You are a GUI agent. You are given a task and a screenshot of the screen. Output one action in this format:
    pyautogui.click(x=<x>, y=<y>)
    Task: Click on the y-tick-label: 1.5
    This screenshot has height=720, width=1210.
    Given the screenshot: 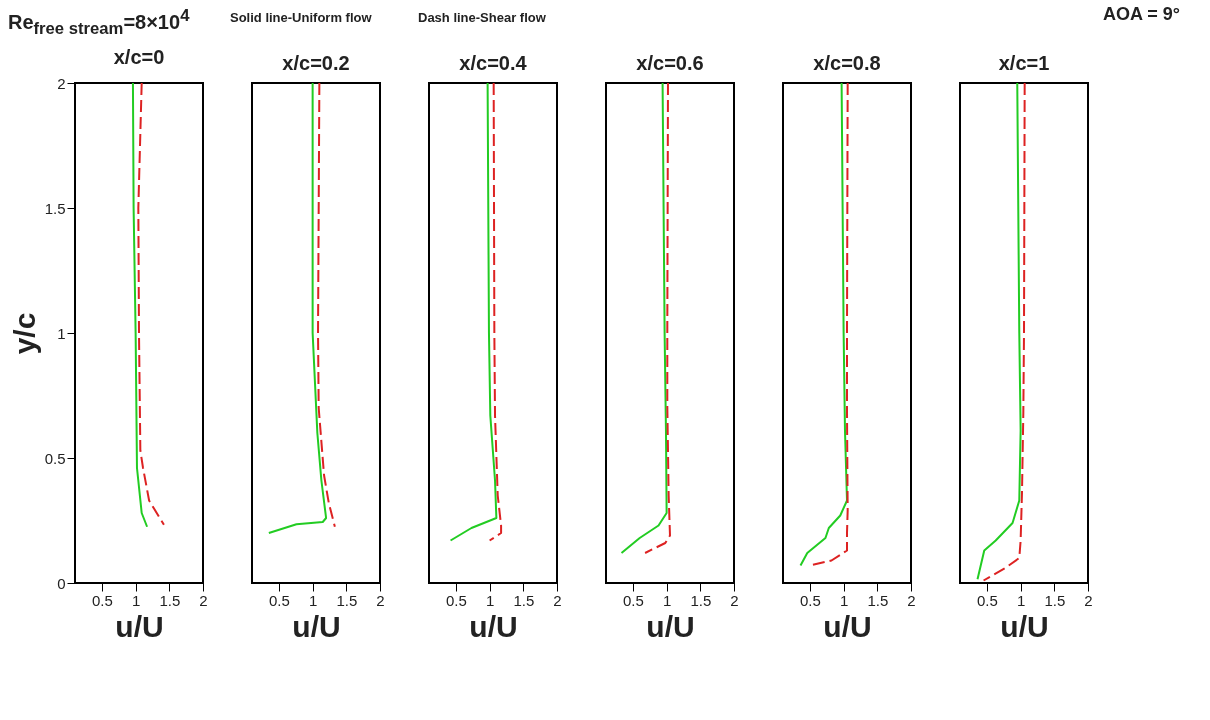 What is the action you would take?
    pyautogui.click(x=55, y=208)
    